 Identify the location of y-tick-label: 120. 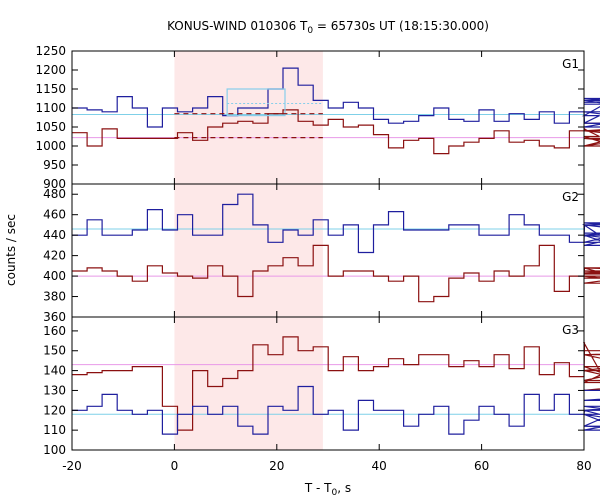
(54, 410).